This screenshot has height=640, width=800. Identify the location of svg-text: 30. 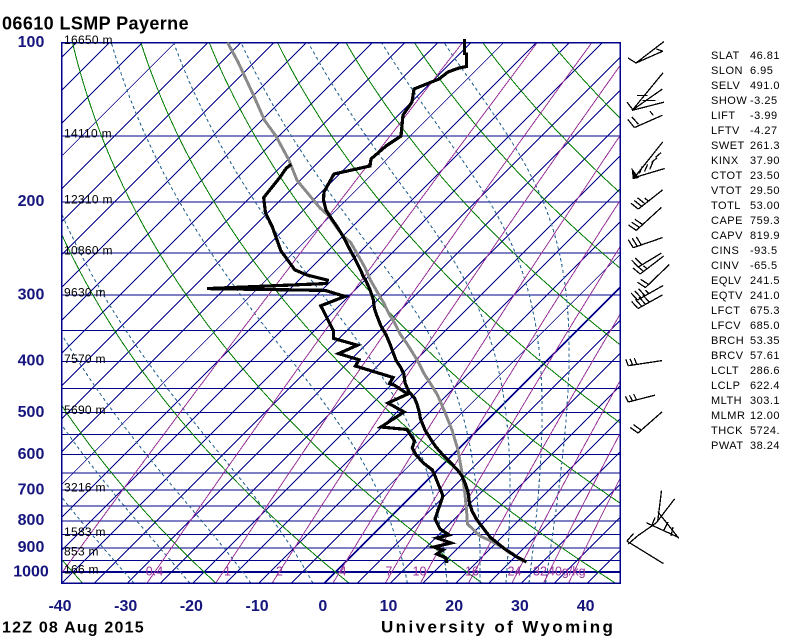
(520, 606).